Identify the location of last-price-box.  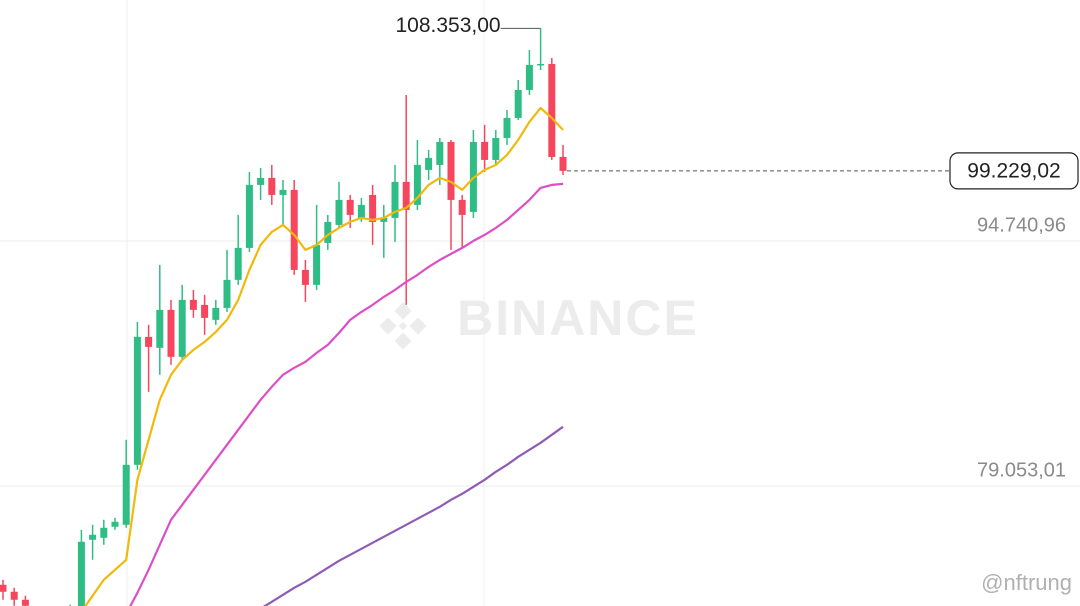
(1014, 171).